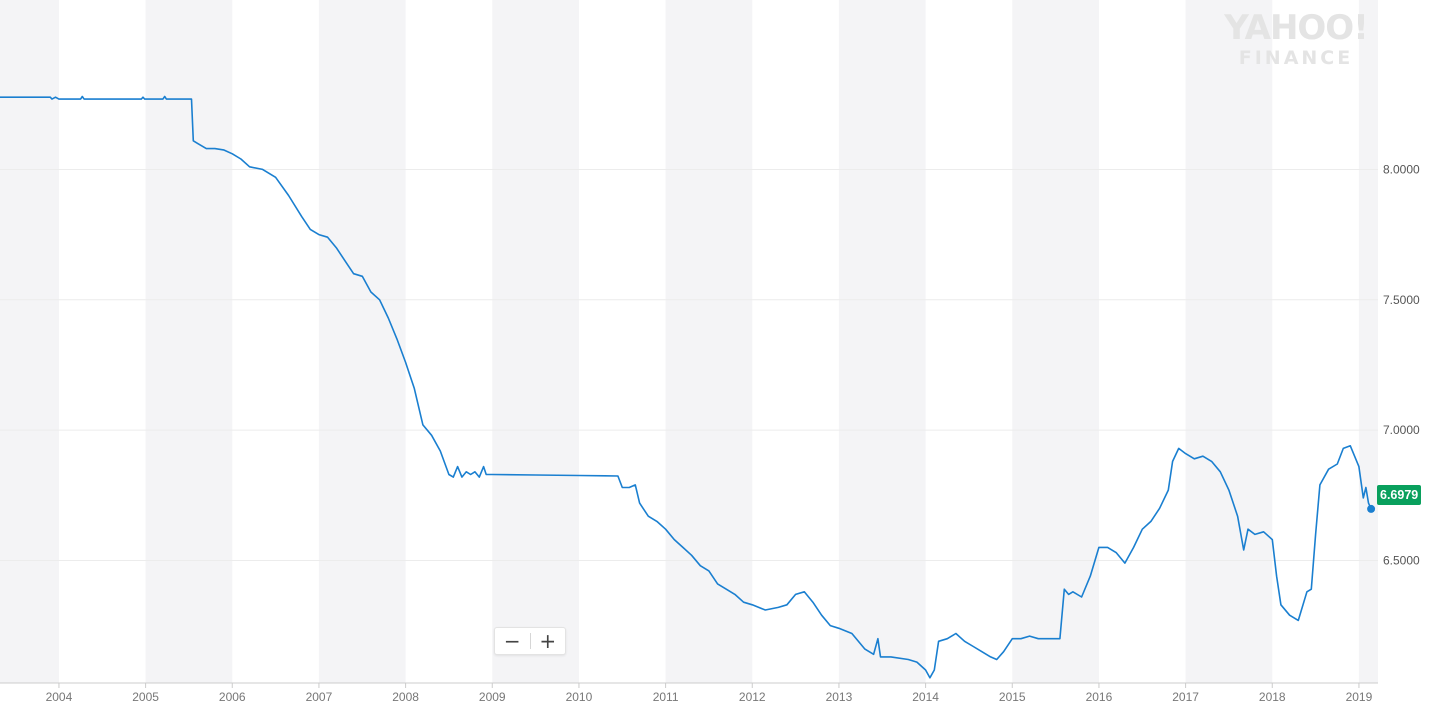  I want to click on year-band-2009, so click(535, 341).